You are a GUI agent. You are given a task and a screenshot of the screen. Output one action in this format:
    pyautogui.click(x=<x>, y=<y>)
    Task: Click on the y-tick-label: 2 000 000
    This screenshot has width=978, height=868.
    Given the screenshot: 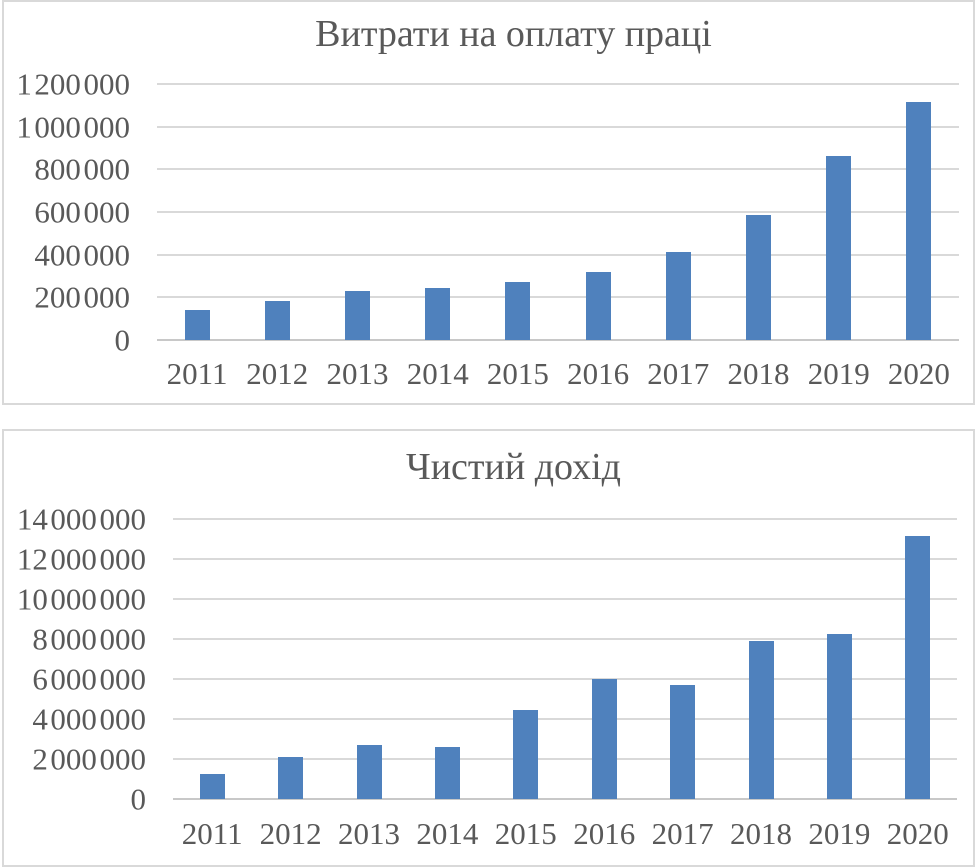 What is the action you would take?
    pyautogui.click(x=89, y=759)
    